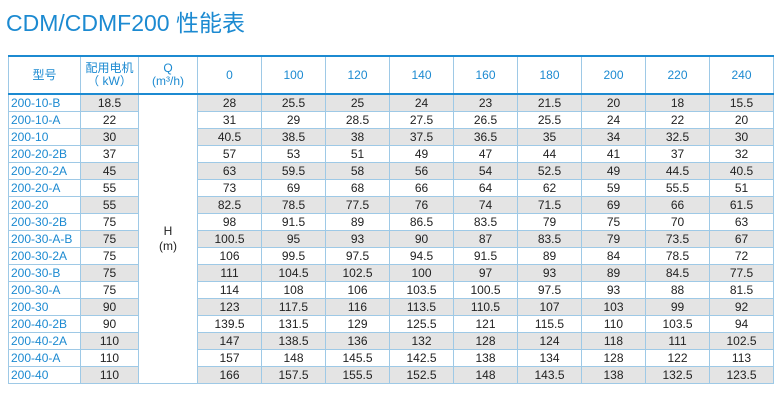 The height and width of the screenshot is (403, 780). I want to click on head-value: 35, so click(549, 137).